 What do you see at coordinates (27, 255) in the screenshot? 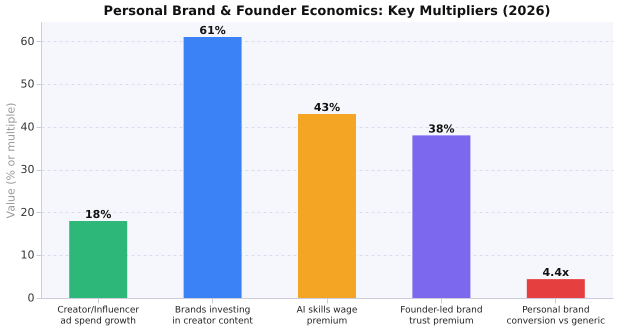
I see `y-tick-label: 10` at bounding box center [27, 255].